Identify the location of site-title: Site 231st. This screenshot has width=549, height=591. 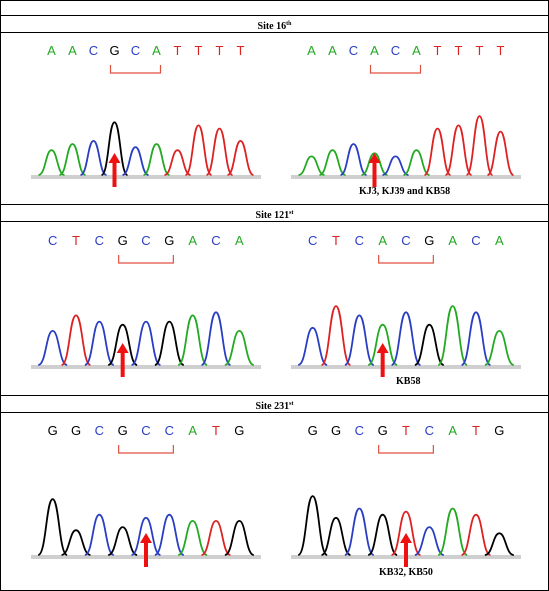
(274, 404).